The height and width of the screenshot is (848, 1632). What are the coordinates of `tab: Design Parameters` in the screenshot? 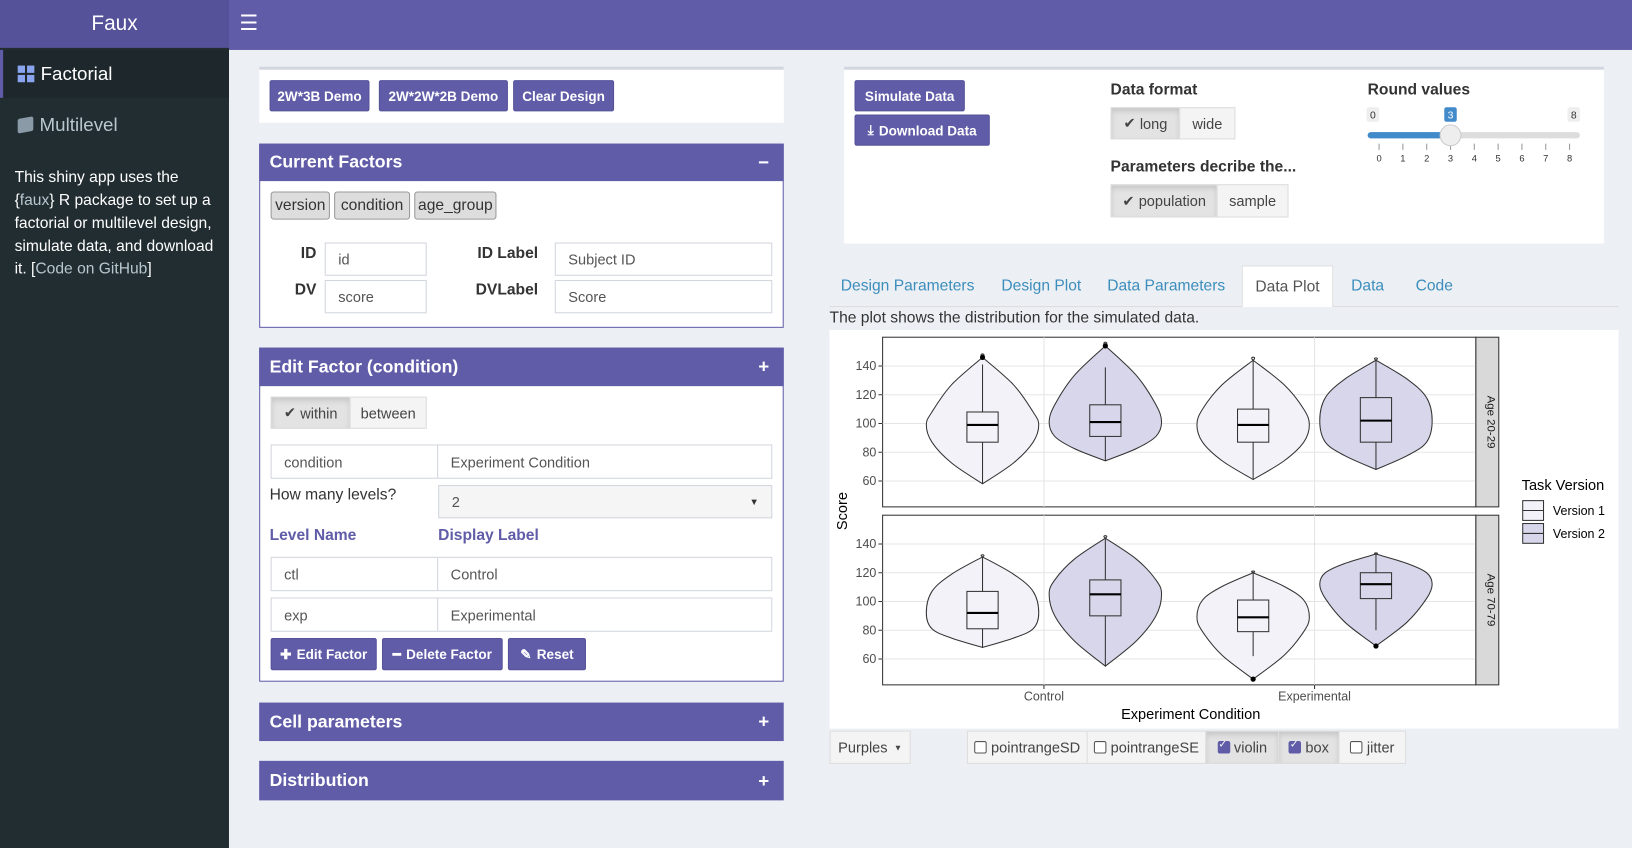 It's located at (907, 285).